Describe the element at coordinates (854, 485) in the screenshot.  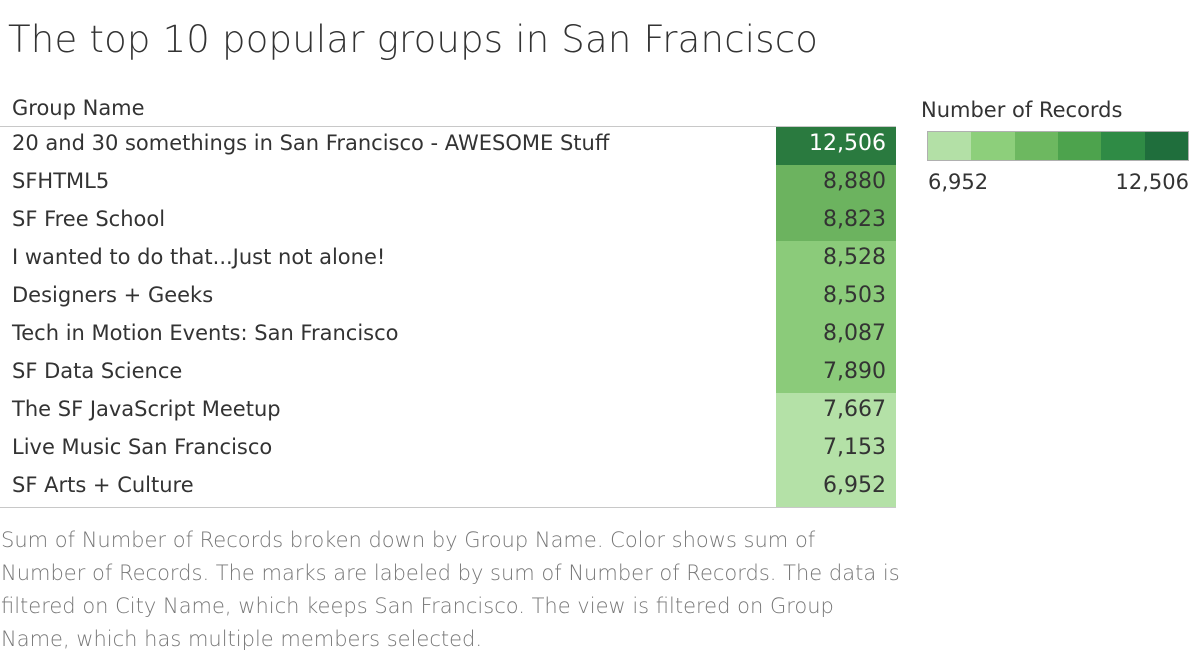
I see `value-label: 6,952` at that location.